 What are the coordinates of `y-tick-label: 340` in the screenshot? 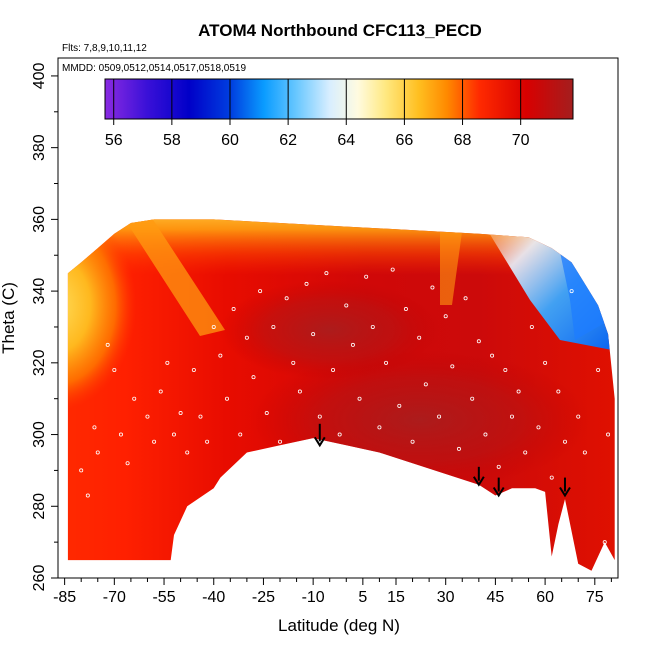 It's located at (39, 291).